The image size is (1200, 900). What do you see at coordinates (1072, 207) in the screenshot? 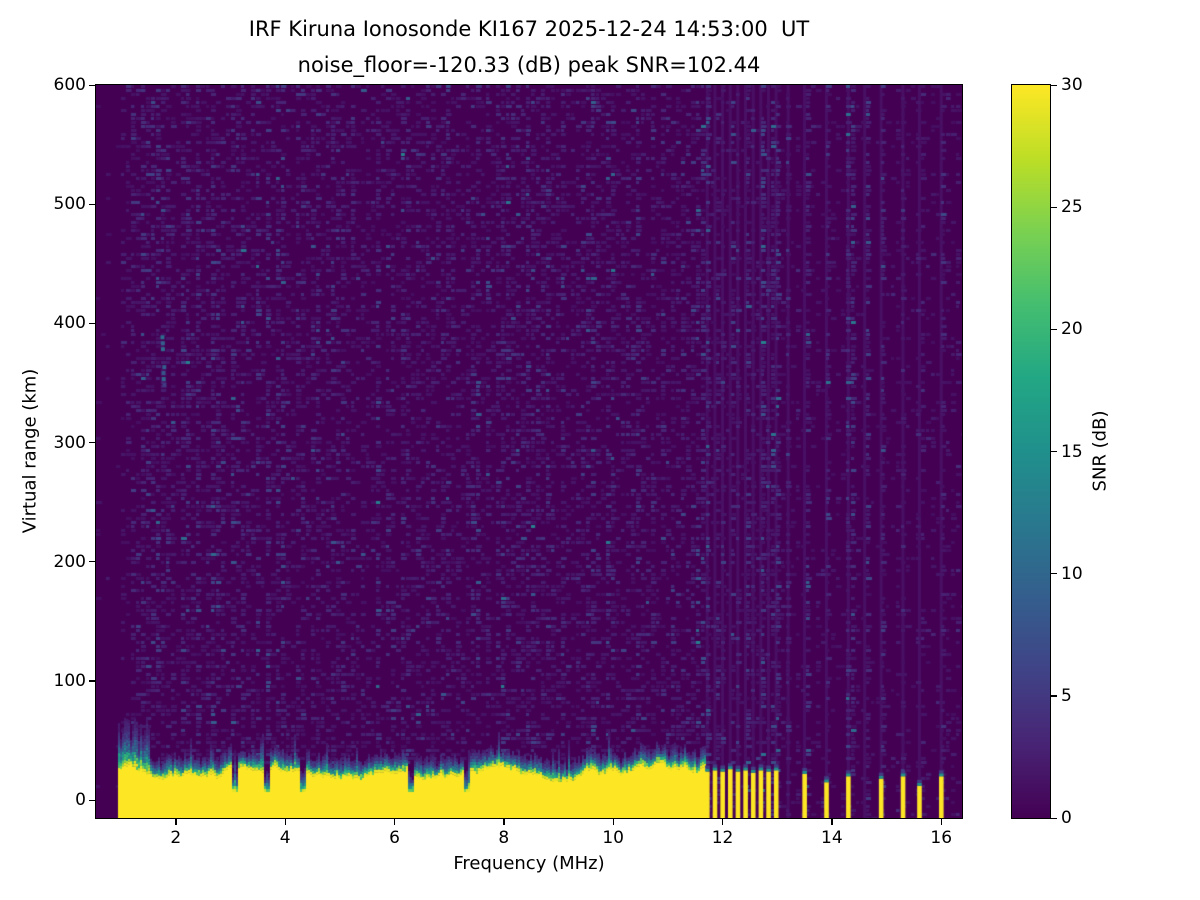
I see `colorbar-tick-label: 25` at bounding box center [1072, 207].